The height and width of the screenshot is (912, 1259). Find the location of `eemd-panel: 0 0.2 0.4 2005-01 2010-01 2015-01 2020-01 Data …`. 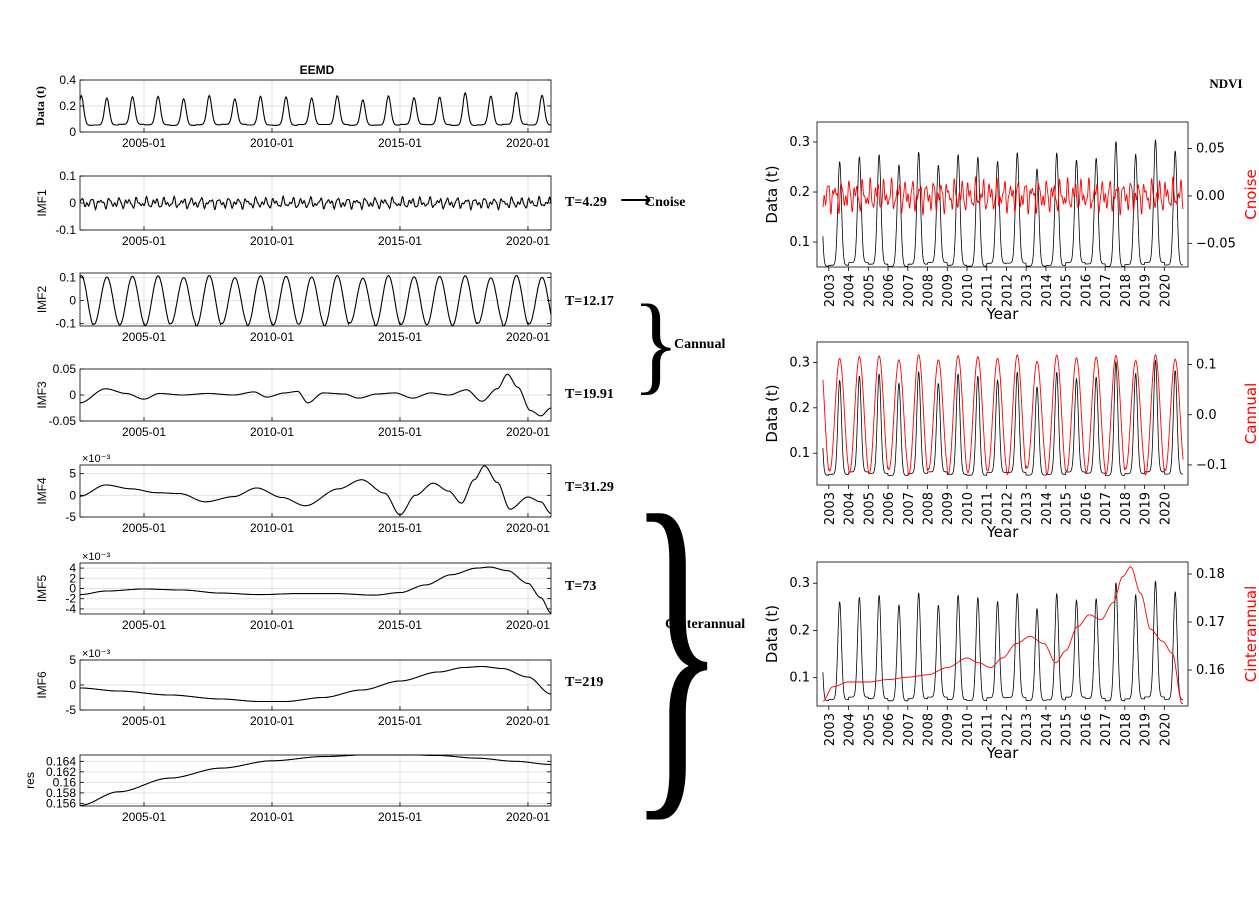

eemd-panel: 0 0.2 0.4 2005-01 2010-01 2015-01 2020-01 Data … is located at coordinates (292, 111).